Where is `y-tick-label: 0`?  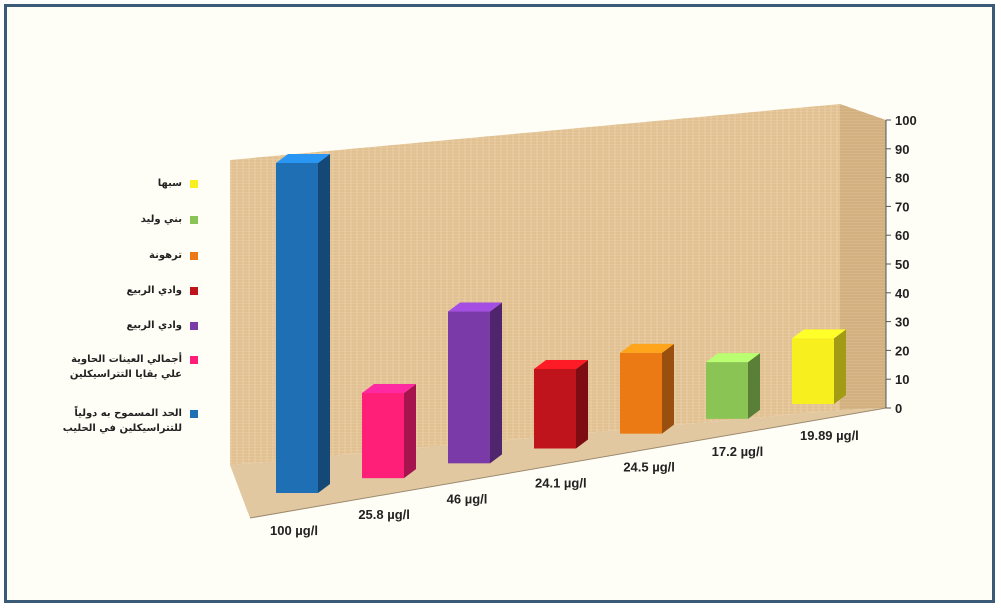 y-tick-label: 0 is located at coordinates (898, 408).